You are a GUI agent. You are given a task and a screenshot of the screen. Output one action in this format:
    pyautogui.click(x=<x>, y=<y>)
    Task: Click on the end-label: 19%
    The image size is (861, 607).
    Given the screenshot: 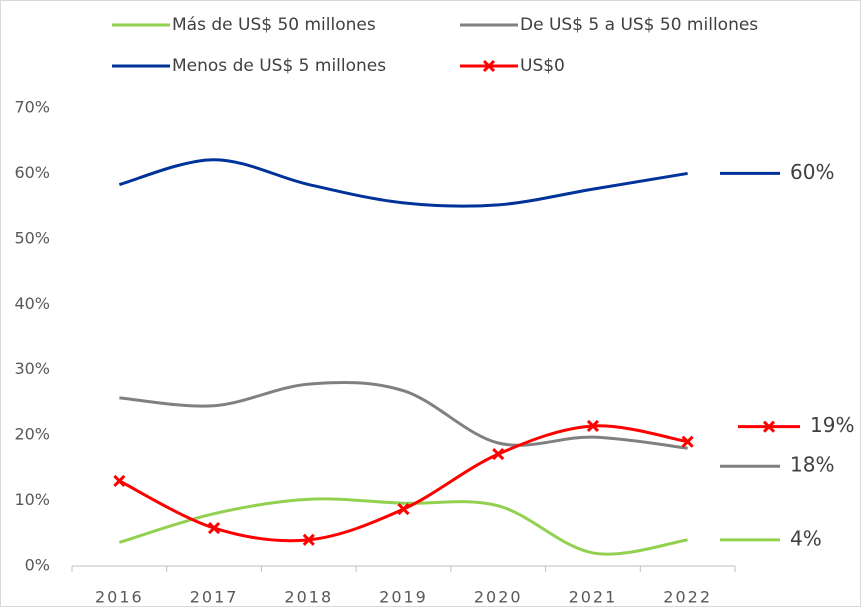 What is the action you would take?
    pyautogui.click(x=832, y=425)
    